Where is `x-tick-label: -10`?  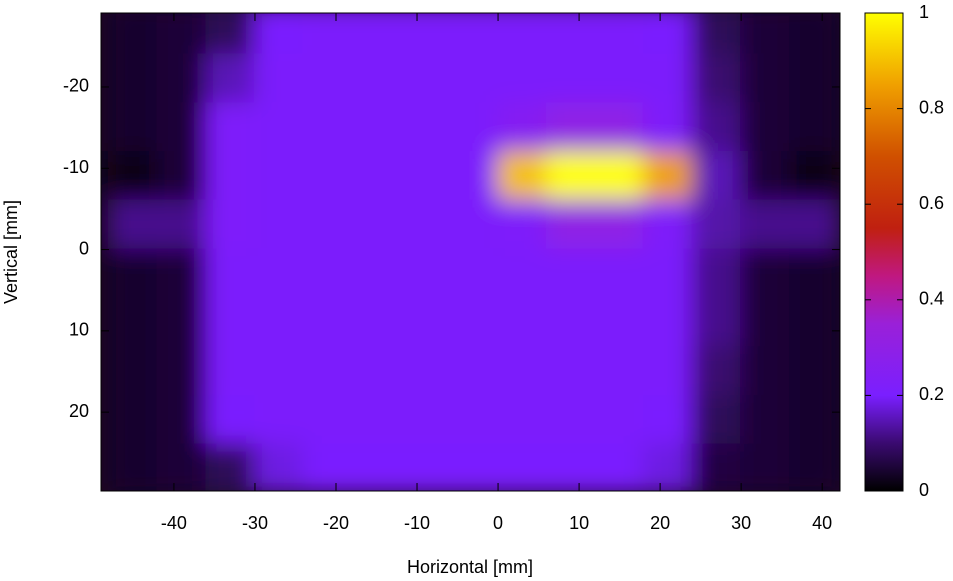 x-tick-label: -10 is located at coordinates (417, 523).